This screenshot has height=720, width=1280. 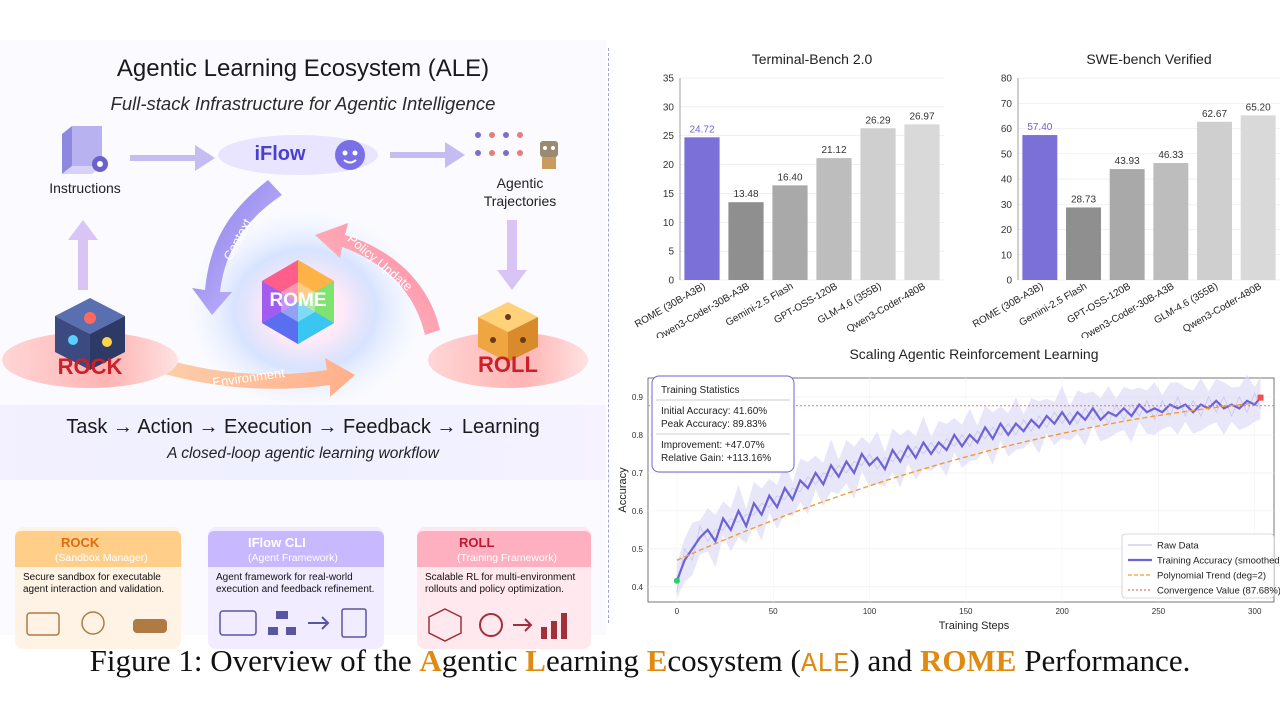 What do you see at coordinates (507, 558) in the screenshot?
I see `roll-card-role: (Training Framework)` at bounding box center [507, 558].